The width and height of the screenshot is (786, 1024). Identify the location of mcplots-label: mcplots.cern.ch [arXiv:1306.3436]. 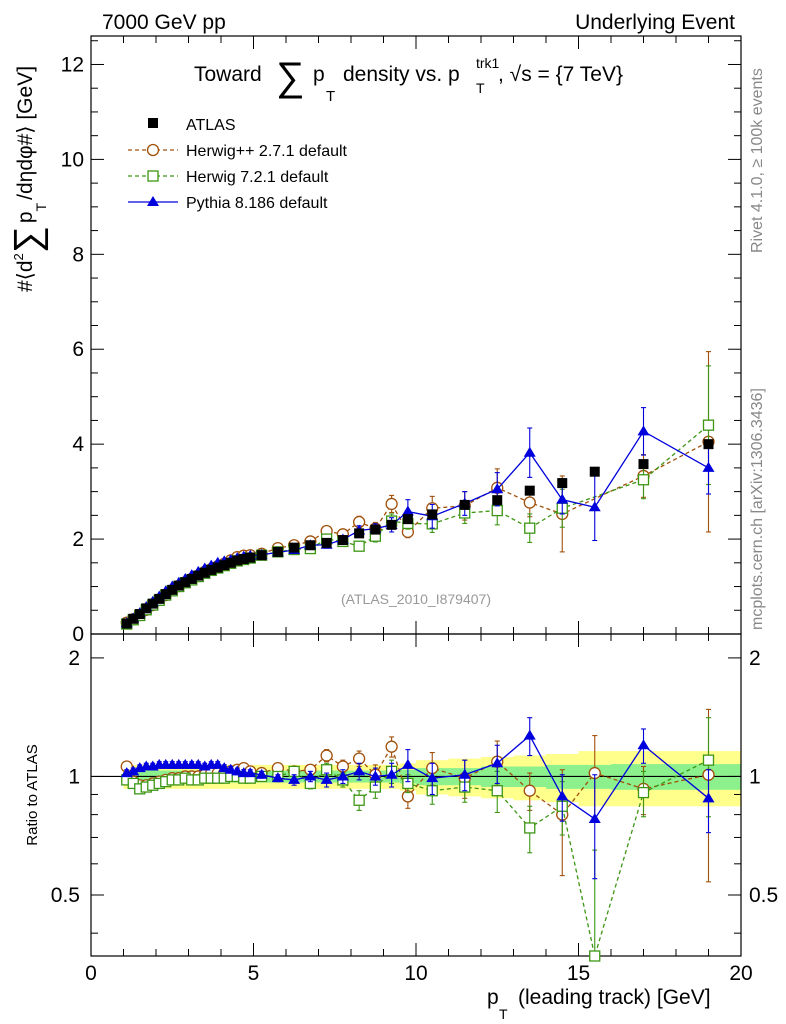
(757, 509).